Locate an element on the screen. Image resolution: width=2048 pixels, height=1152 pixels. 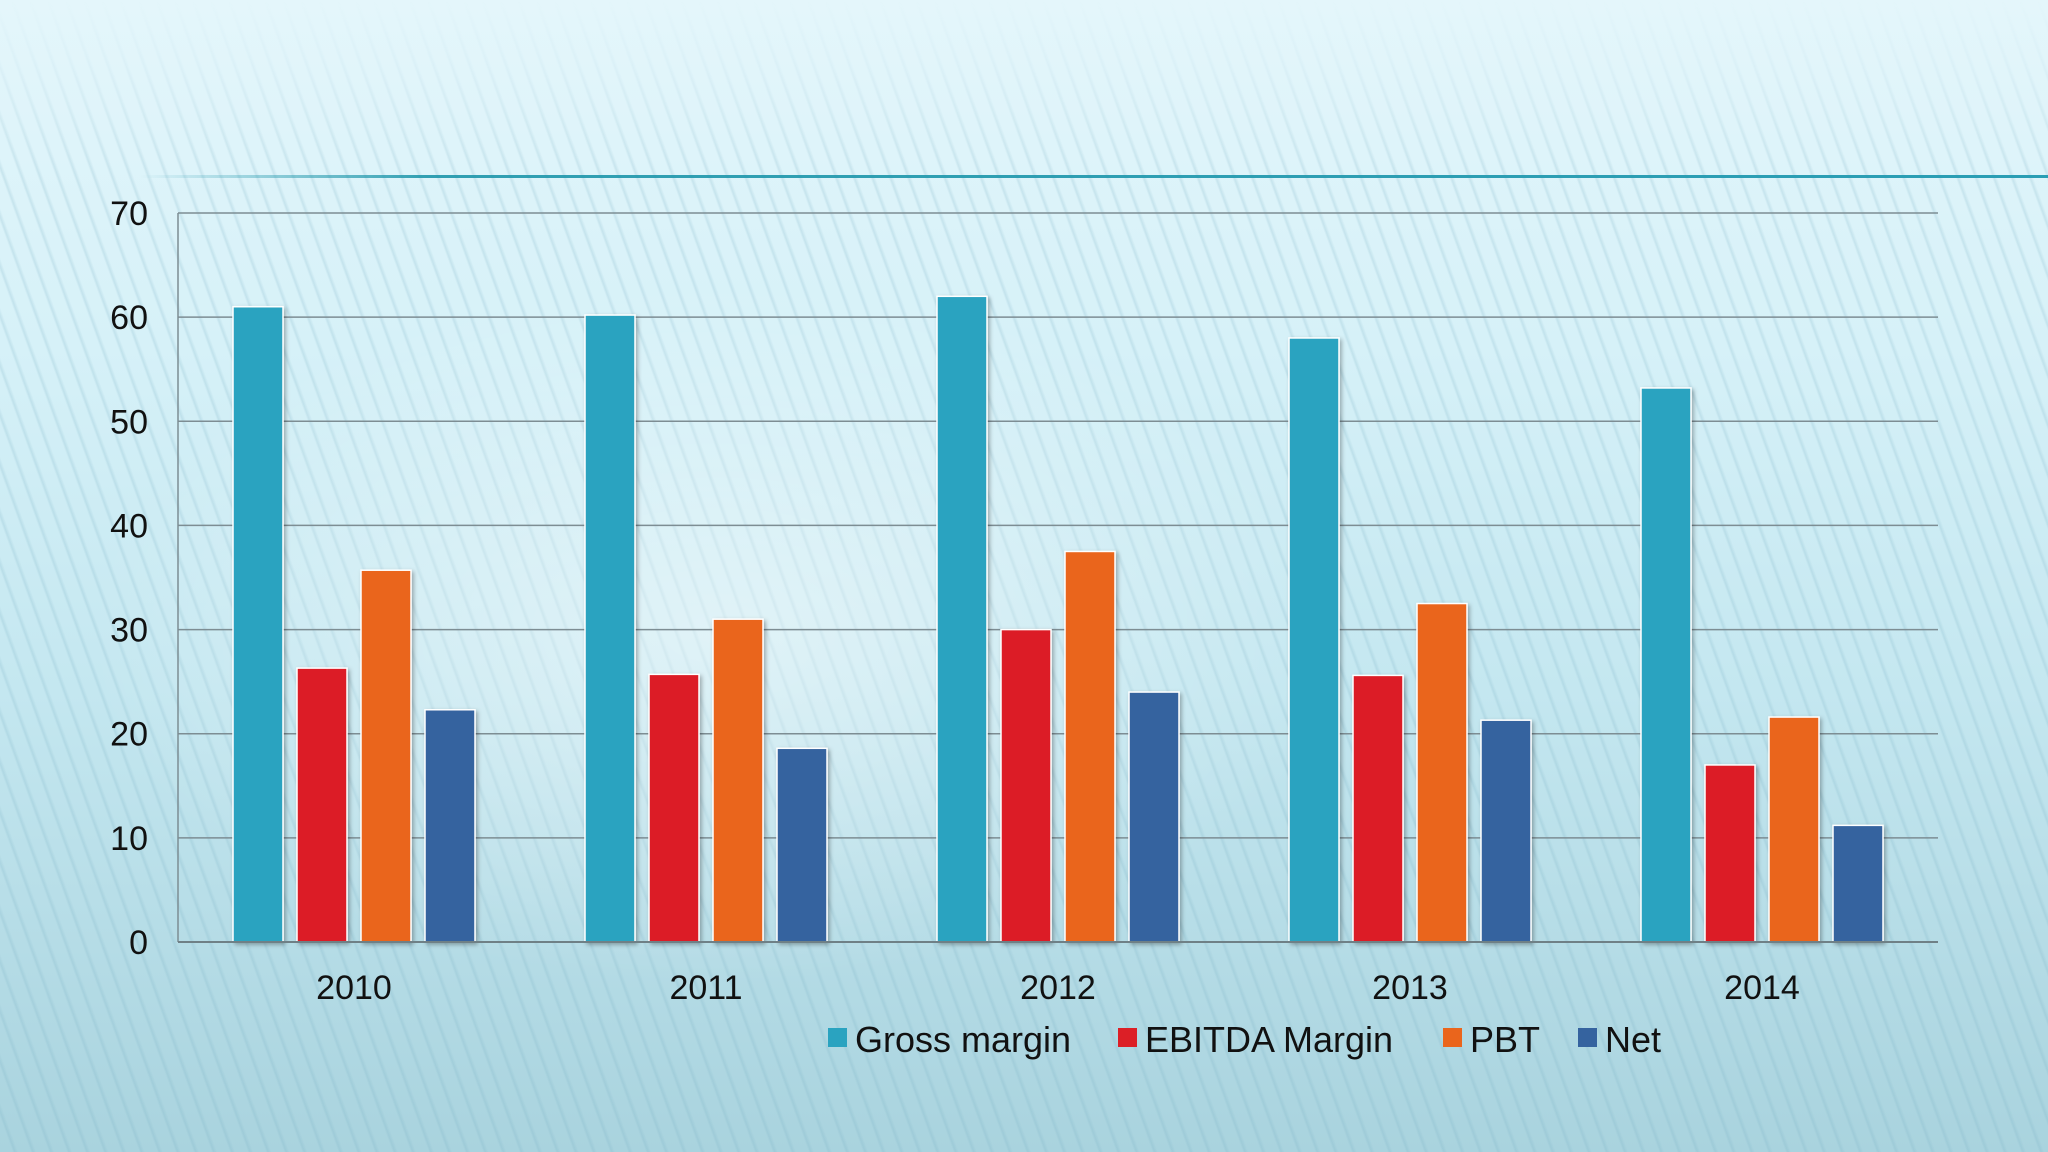
bar-ebitda-margin-2012 is located at coordinates (1026, 785).